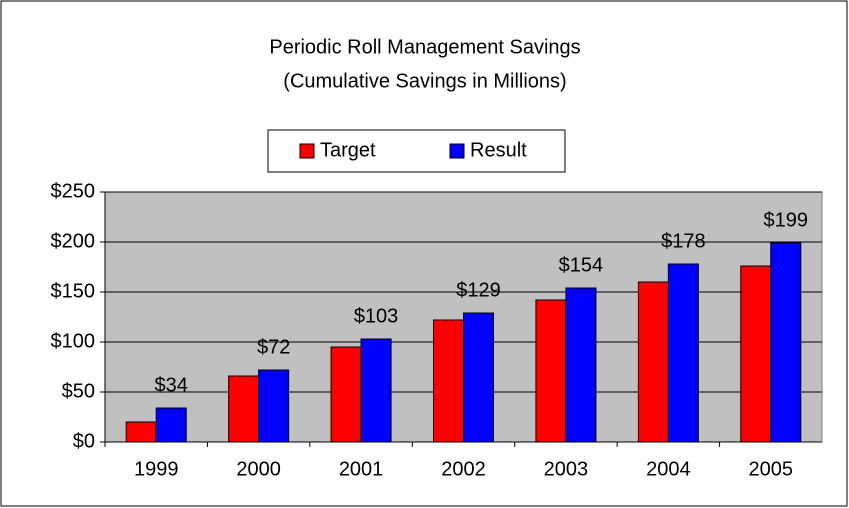  Describe the element at coordinates (73, 191) in the screenshot. I see `y-tick-label: $250` at that location.